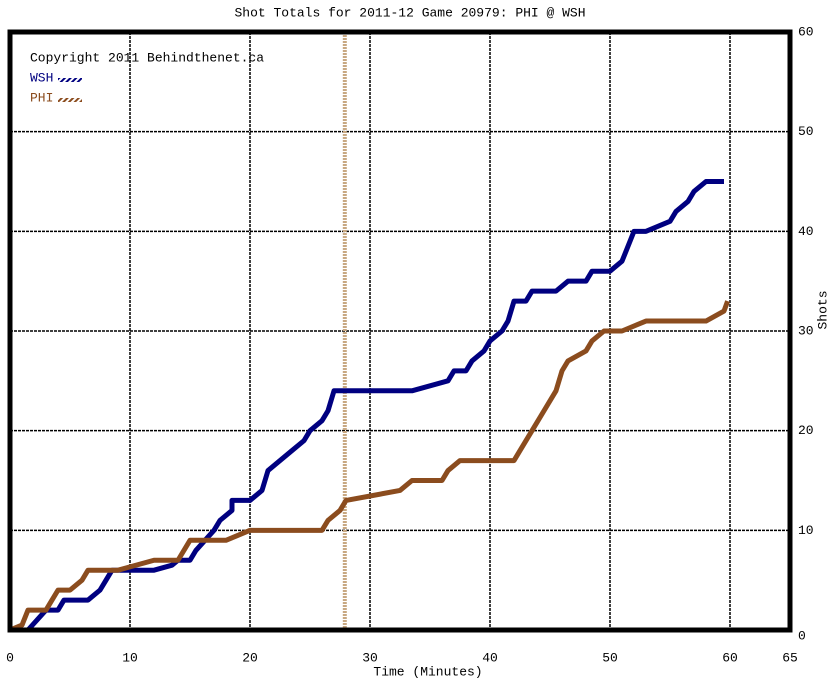 This screenshot has width=830, height=680. What do you see at coordinates (250, 657) in the screenshot?
I see `x-tick-label: 20` at bounding box center [250, 657].